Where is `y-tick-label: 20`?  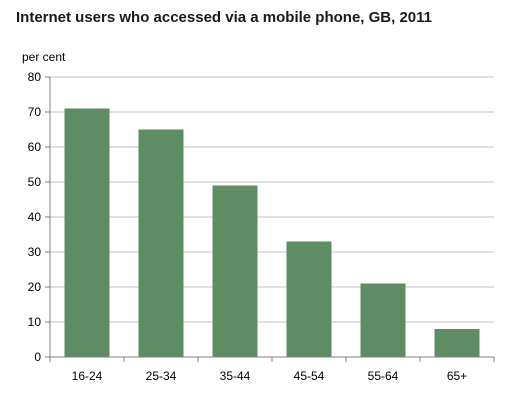
y-tick-label: 20 is located at coordinates (35, 287).